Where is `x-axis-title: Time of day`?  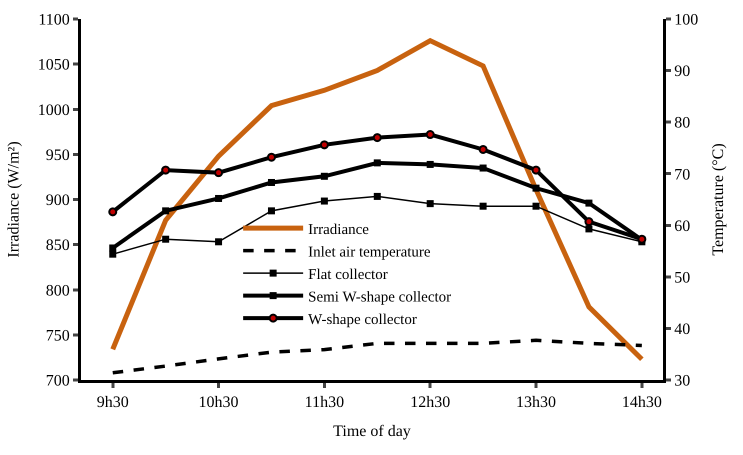 x-axis-title: Time of day is located at coordinates (372, 431).